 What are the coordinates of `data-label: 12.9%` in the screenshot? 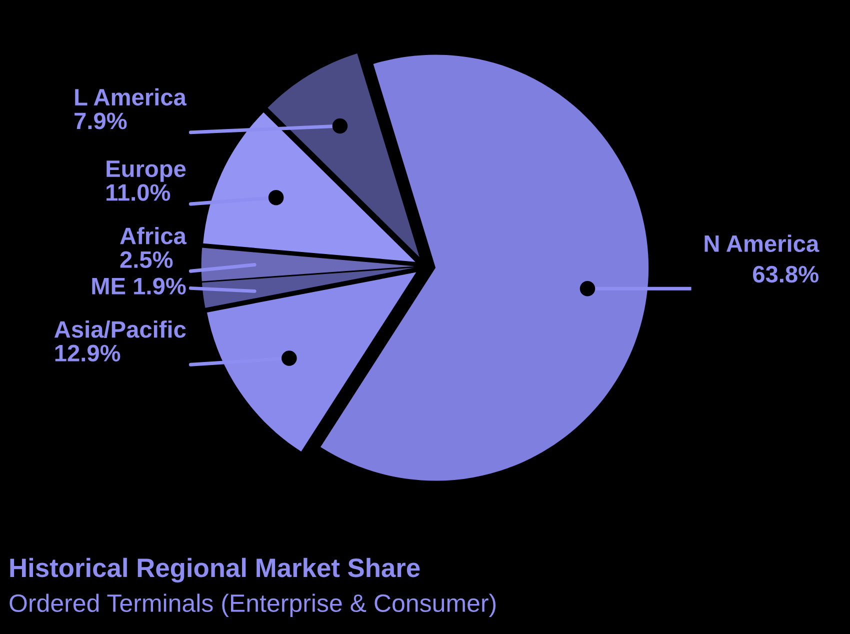 It's located at (87, 353).